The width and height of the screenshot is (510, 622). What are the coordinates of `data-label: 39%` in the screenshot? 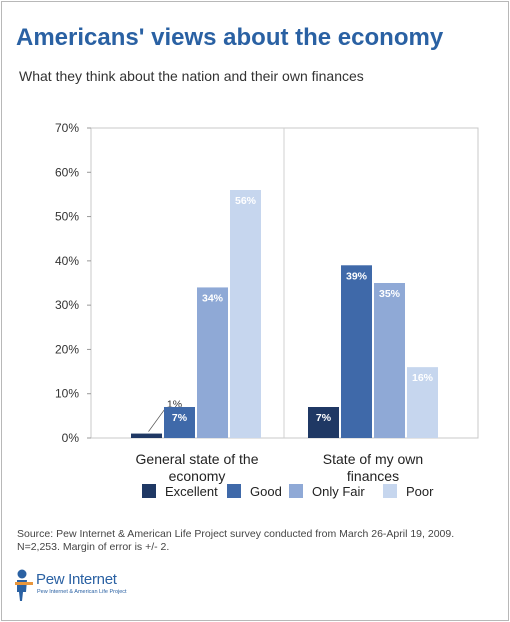 It's located at (357, 276).